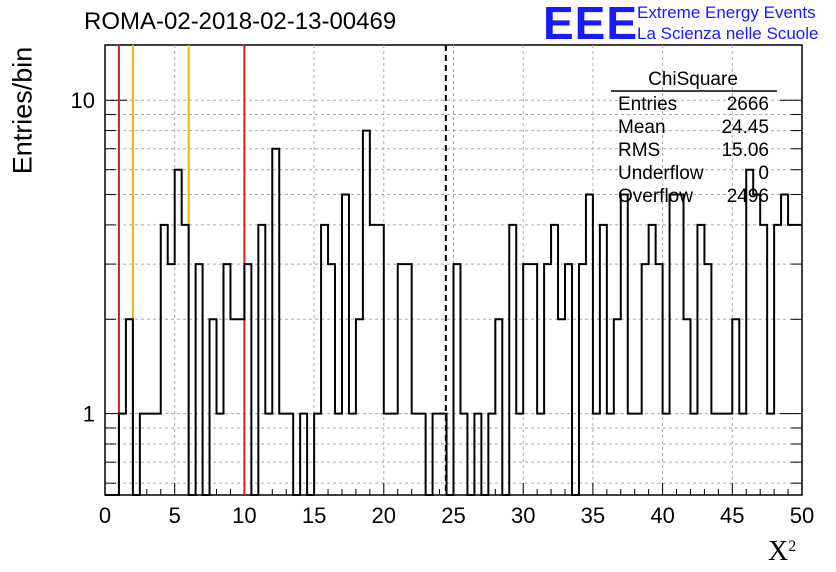 The width and height of the screenshot is (836, 572). Describe the element at coordinates (728, 33) in the screenshot. I see `logo-caption-line2: La Scienza nelle Scuole` at that location.